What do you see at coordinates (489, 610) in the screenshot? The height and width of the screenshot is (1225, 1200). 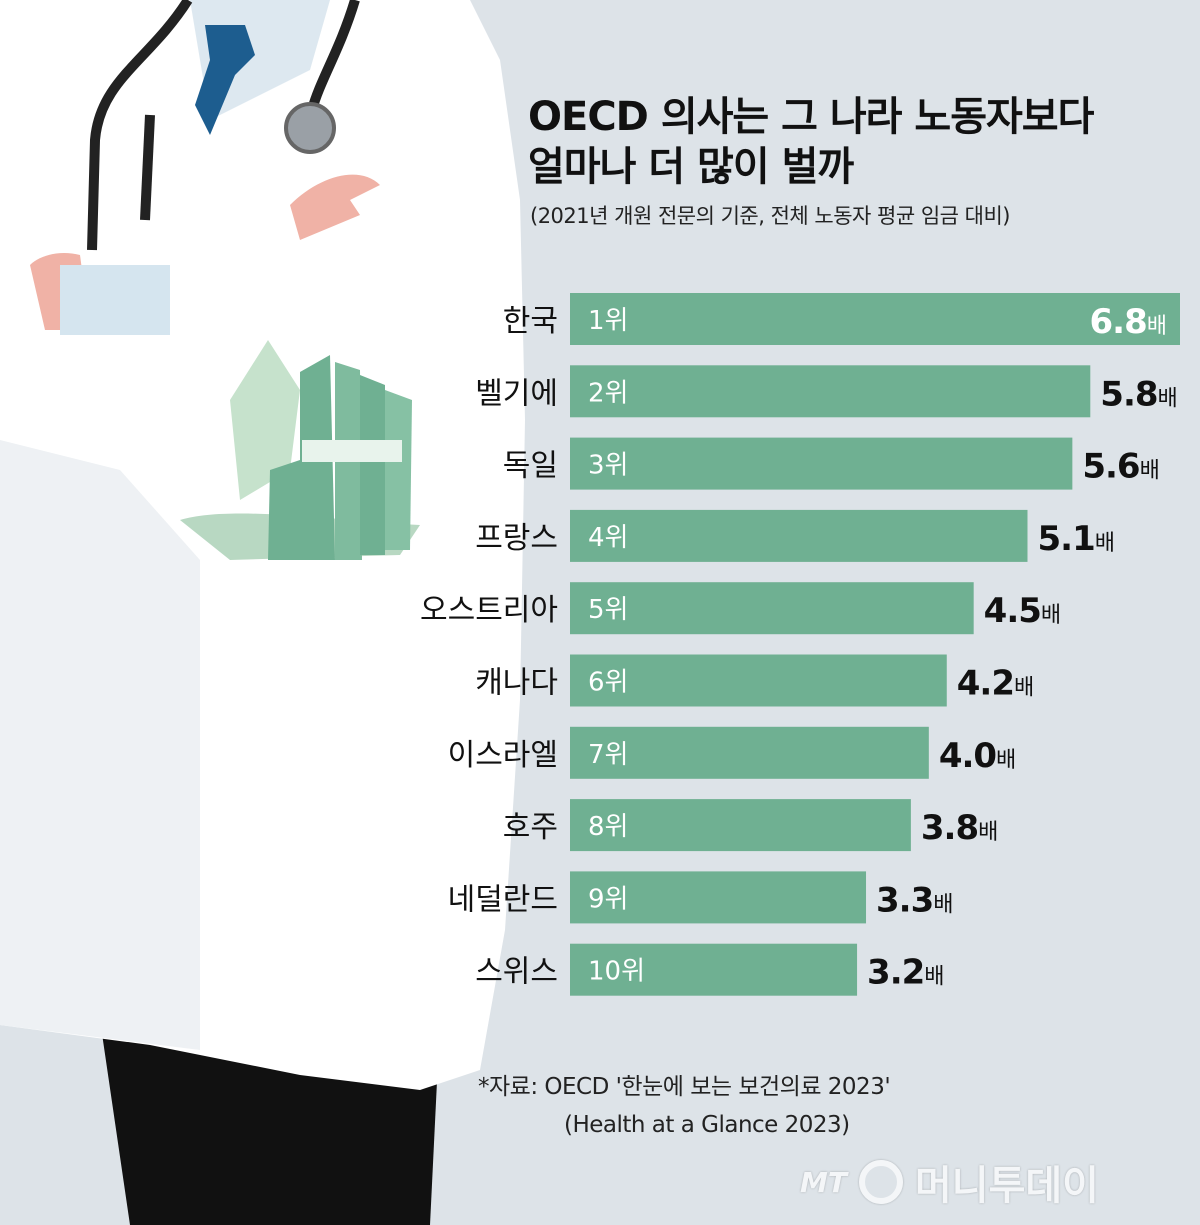 I see `category-label: 오스트리아` at bounding box center [489, 610].